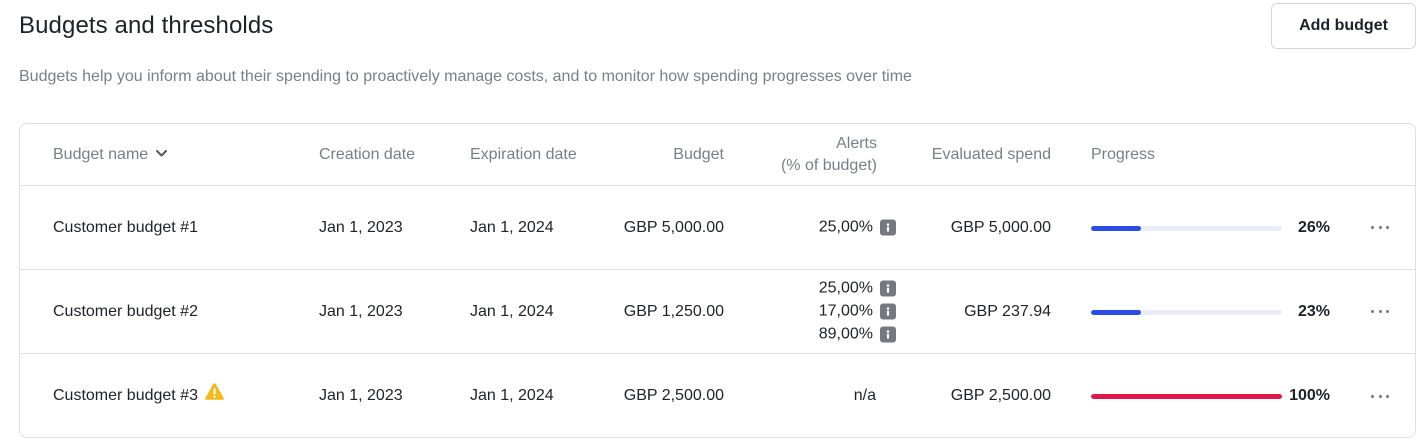 The height and width of the screenshot is (444, 1427). I want to click on budget-name: Customer budget #2, so click(125, 311).